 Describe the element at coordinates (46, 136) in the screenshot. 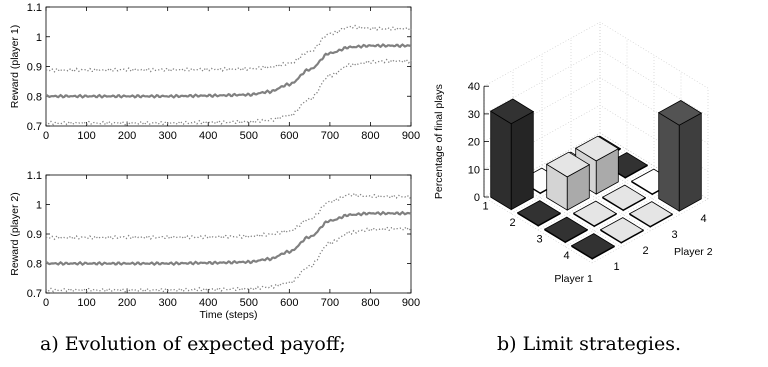

I see `p1-xtick-label: 0` at that location.